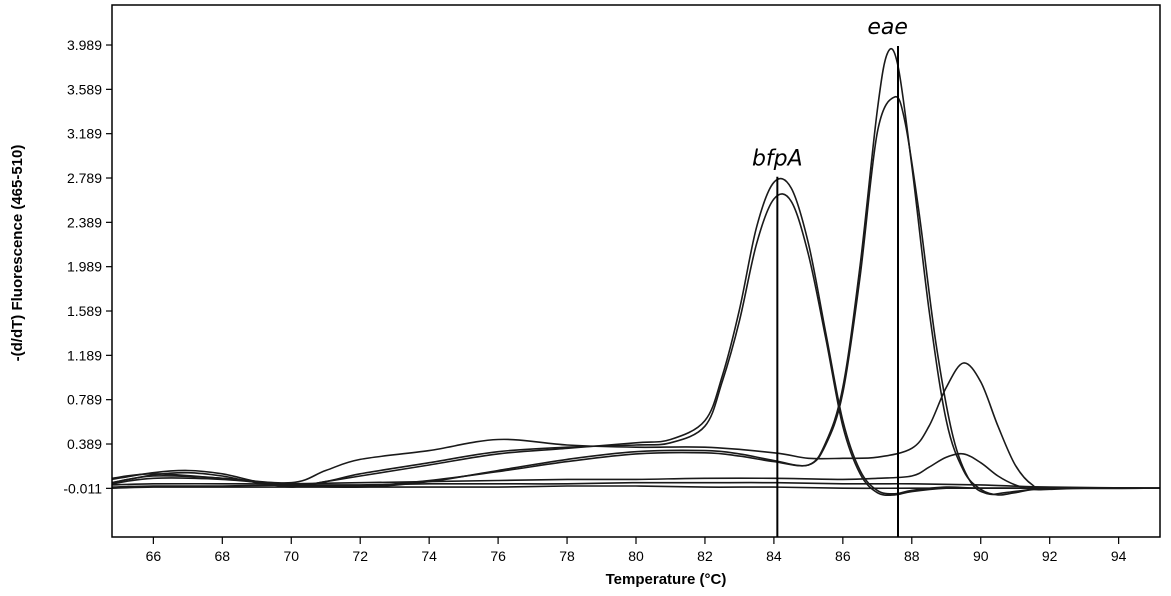  What do you see at coordinates (84, 400) in the screenshot?
I see `y-tick-label: 0.789` at bounding box center [84, 400].